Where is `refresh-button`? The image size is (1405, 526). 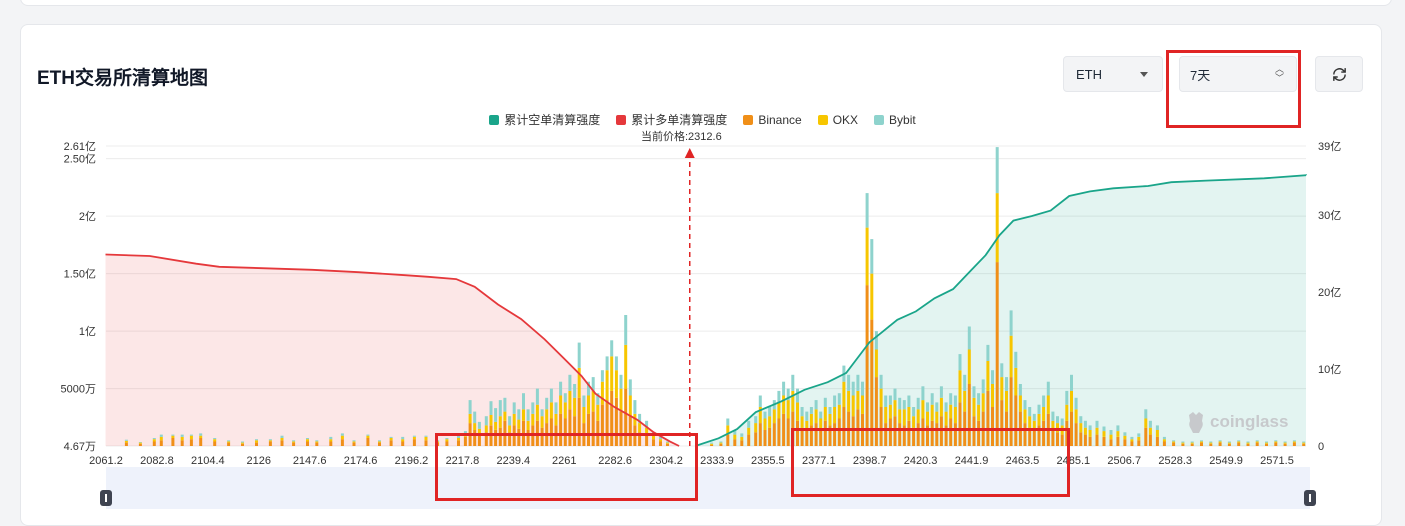 refresh-button is located at coordinates (1339, 74).